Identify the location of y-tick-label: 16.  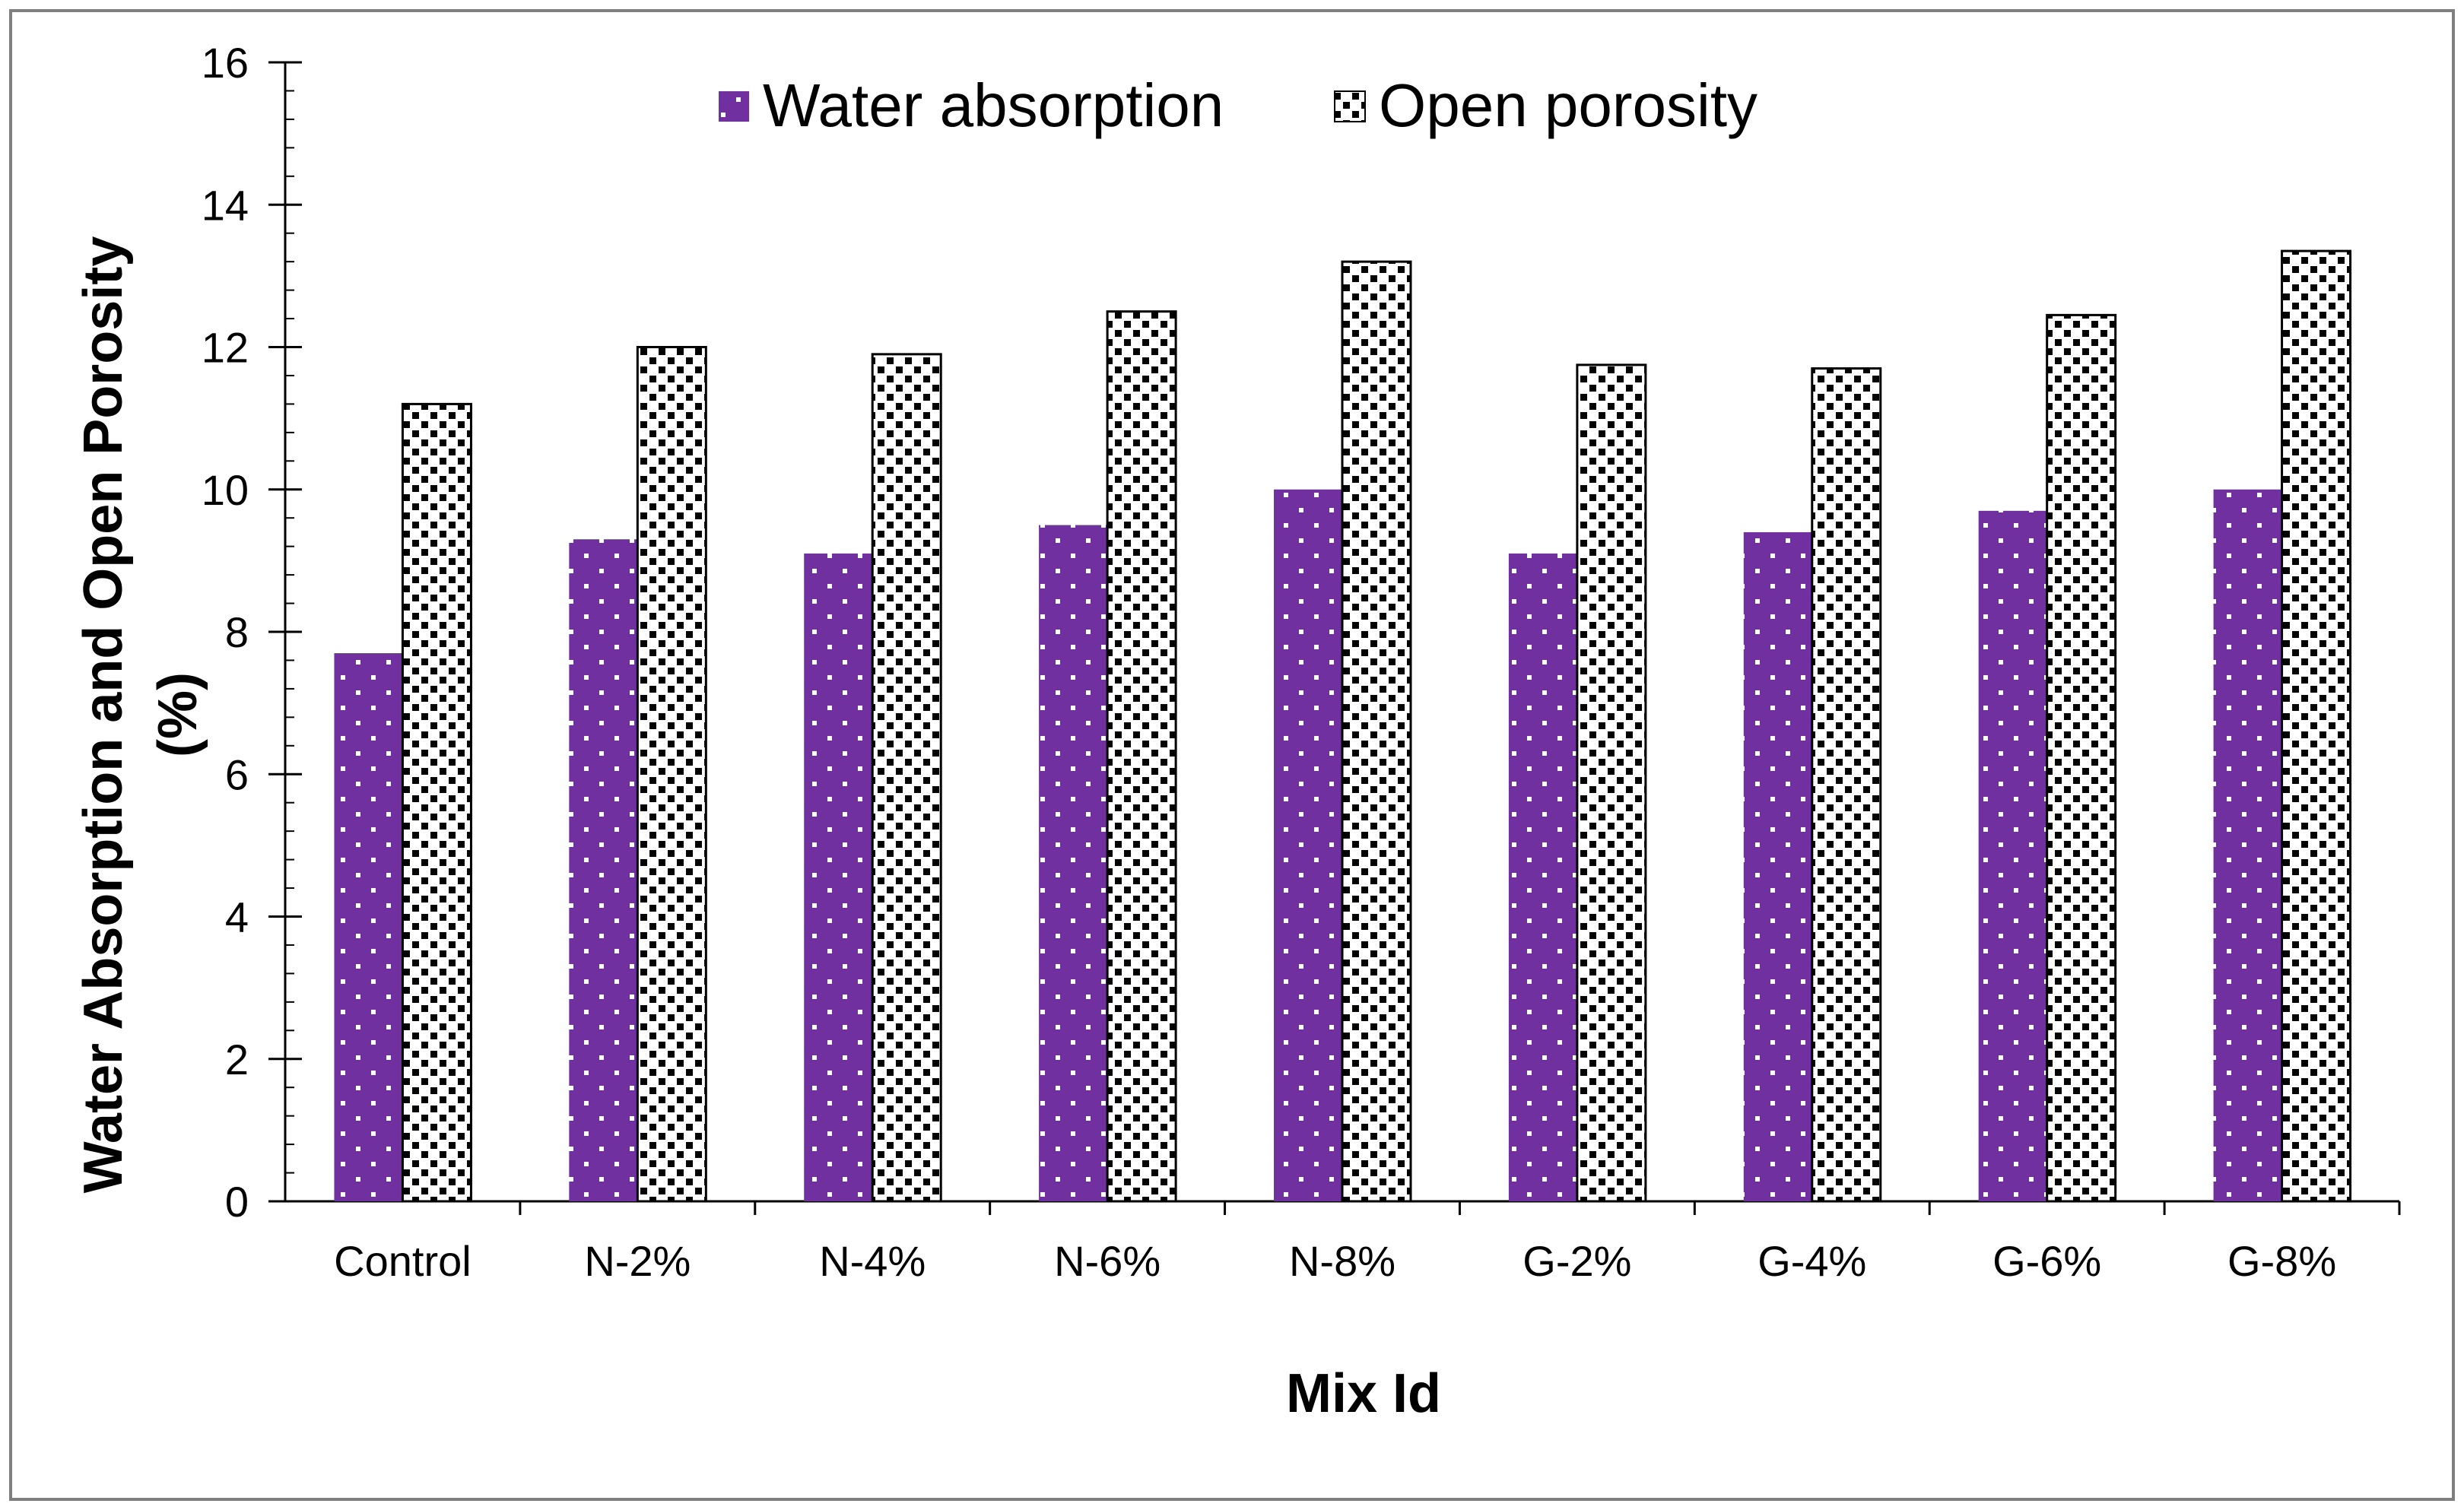
(225, 63).